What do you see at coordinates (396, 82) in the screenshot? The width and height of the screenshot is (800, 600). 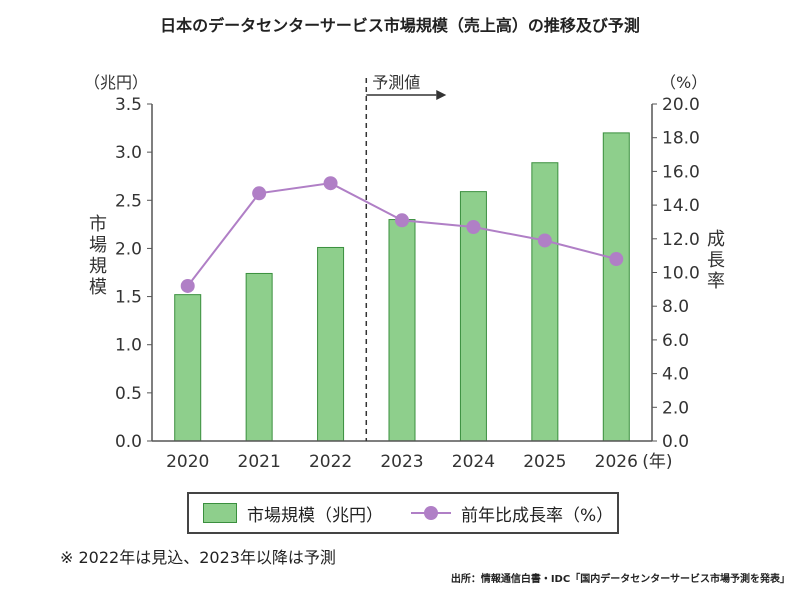 I see `forecast-label: 予測値` at bounding box center [396, 82].